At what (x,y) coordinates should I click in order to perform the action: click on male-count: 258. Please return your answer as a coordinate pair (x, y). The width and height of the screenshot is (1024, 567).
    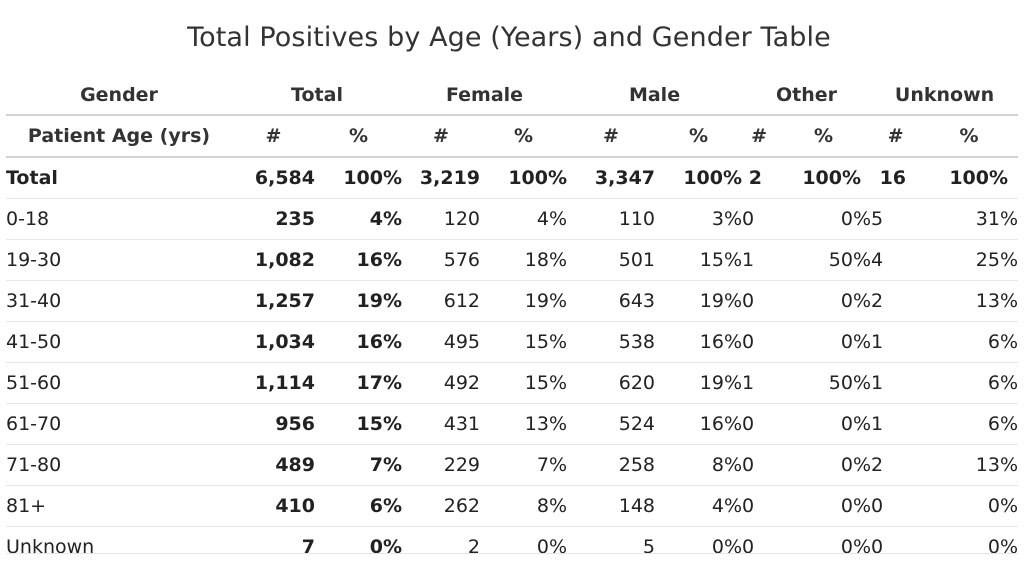
    Looking at the image, I should click on (611, 465).